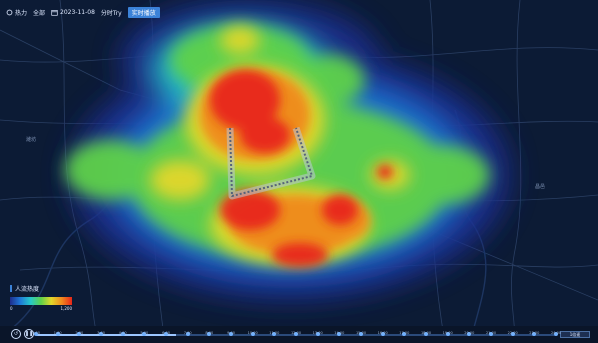 The height and width of the screenshot is (343, 598). I want to click on timeline-tick-label: 20:00, so click(469, 333).